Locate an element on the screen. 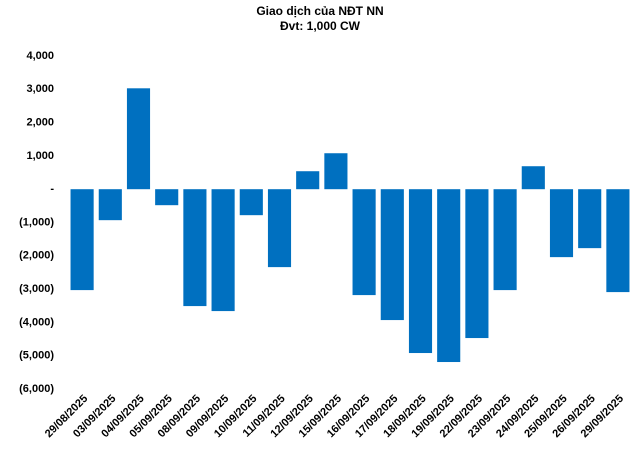 The image size is (640, 452). y-tick-label: (3,000) is located at coordinates (36, 289).